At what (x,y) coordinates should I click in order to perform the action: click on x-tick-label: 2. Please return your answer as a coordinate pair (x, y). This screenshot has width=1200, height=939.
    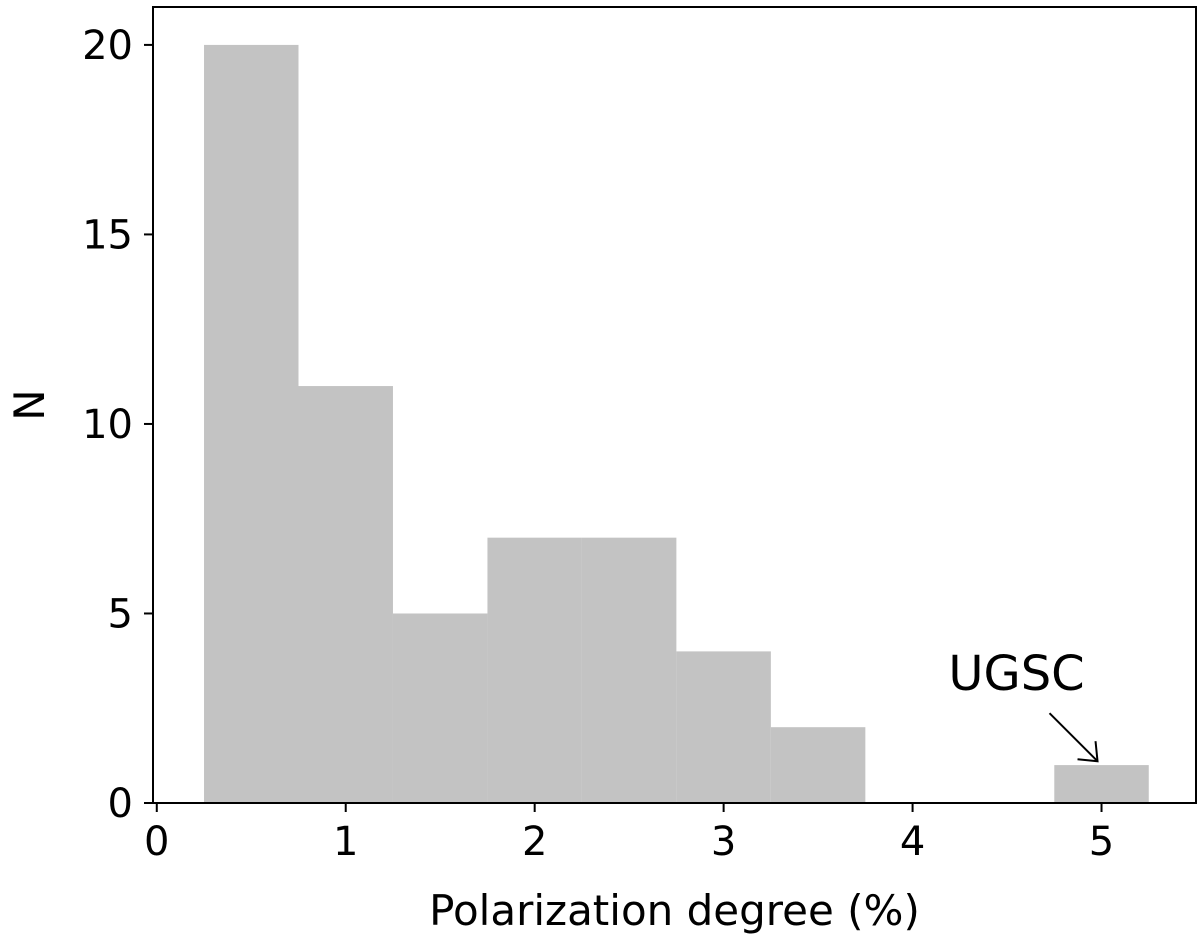
    Looking at the image, I should click on (534, 842).